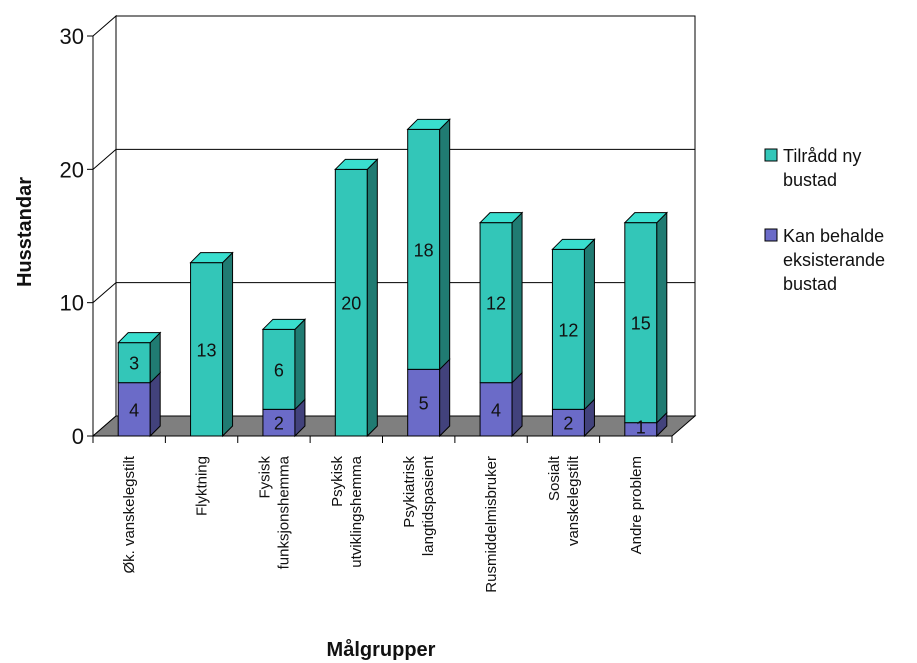 This screenshot has height=663, width=917. What do you see at coordinates (394, 426) in the screenshot?
I see `floor` at bounding box center [394, 426].